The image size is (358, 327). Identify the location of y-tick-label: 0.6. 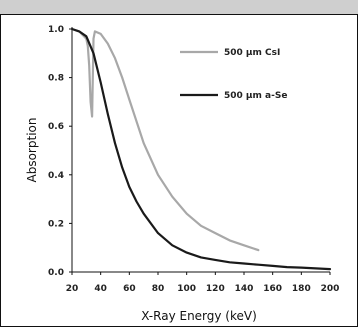
(56, 127).